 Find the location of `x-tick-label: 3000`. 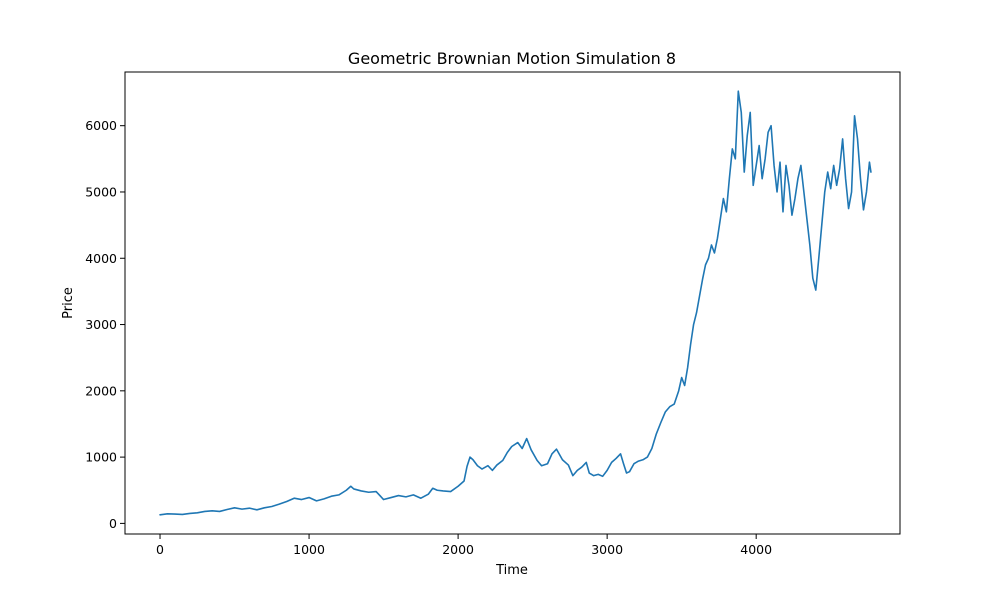

x-tick-label: 3000 is located at coordinates (607, 549).